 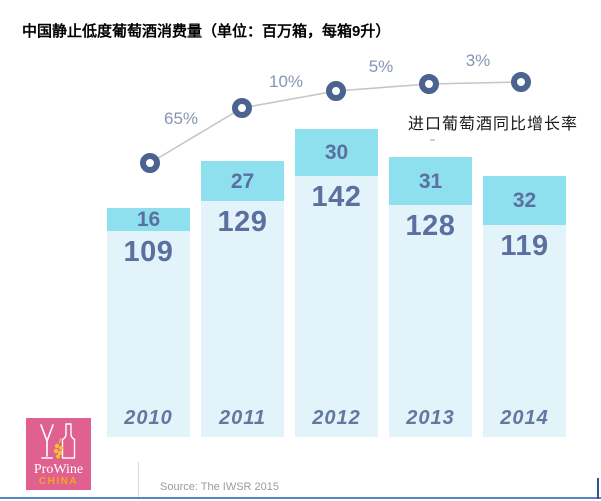 What do you see at coordinates (336, 197) in the screenshot?
I see `bar-2012-bottom-value: 142` at bounding box center [336, 197].